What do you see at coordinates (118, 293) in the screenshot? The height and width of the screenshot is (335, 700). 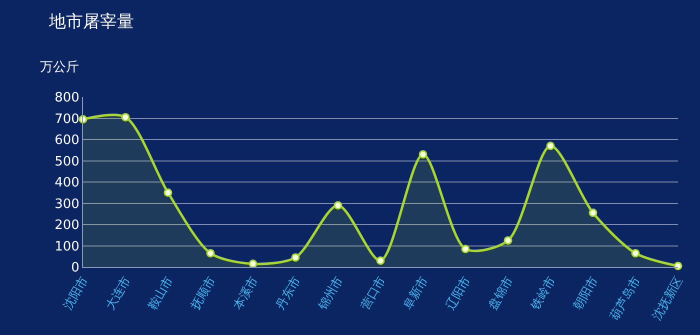 I see `x-tick-label: 大连市` at bounding box center [118, 293].